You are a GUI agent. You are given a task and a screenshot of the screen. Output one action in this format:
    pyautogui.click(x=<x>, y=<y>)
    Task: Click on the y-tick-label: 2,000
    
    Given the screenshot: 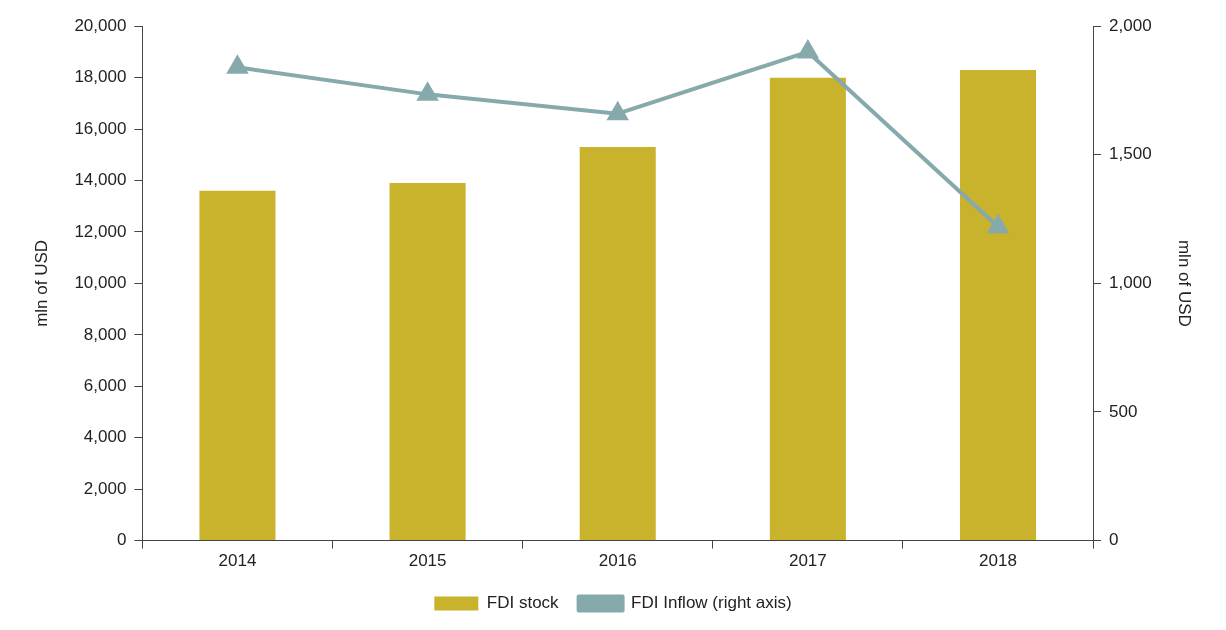 What is the action you would take?
    pyautogui.click(x=105, y=488)
    